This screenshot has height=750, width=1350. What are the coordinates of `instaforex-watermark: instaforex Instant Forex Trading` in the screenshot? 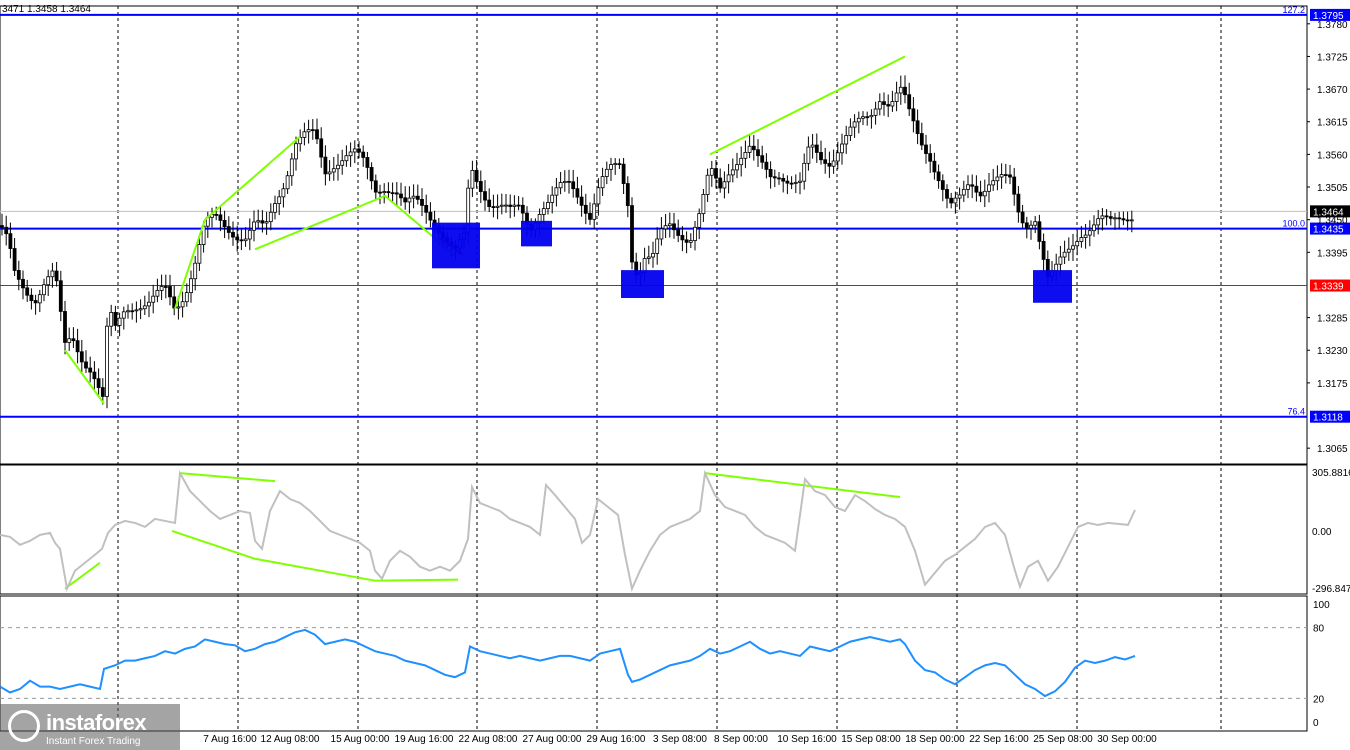 It's located at (90, 727).